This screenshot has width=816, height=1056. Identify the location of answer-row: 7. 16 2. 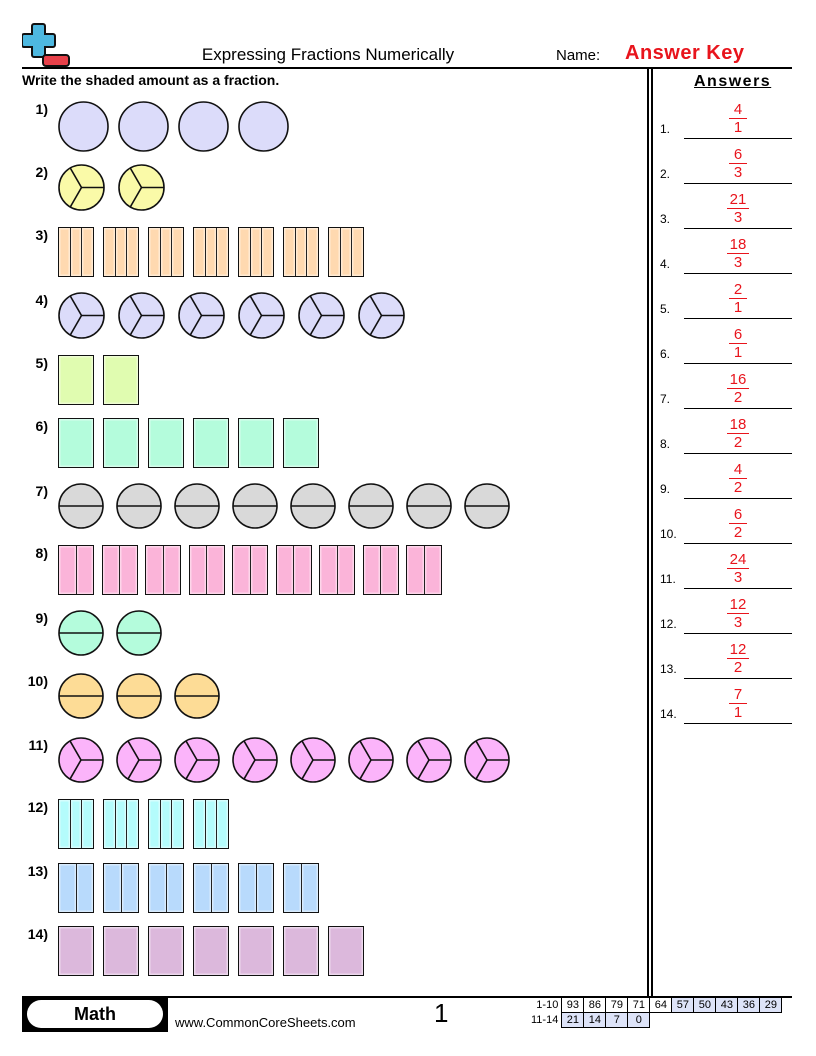
(727, 386).